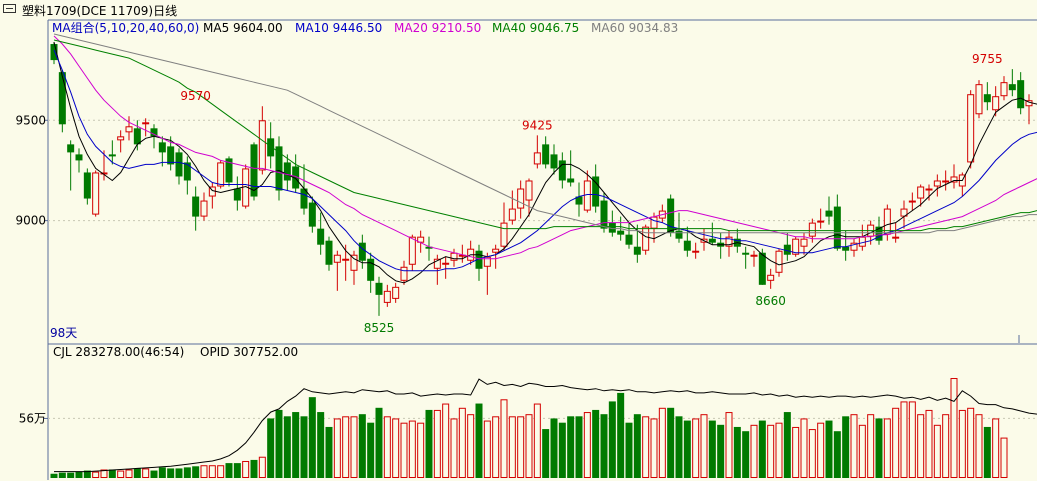  What do you see at coordinates (379, 328) in the screenshot?
I see `extreme-label: 8525` at bounding box center [379, 328].